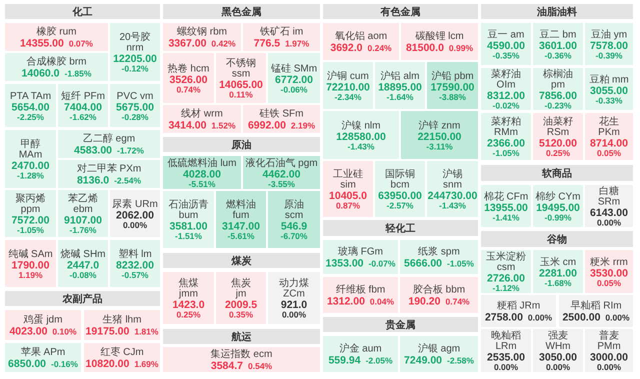  What do you see at coordinates (27, 364) in the screenshot?
I see `data-label: 6850.00` at bounding box center [27, 364].